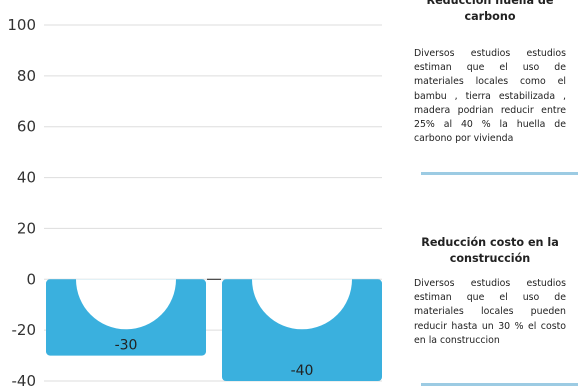  I want to click on y-tick-label: 60, so click(26, 127).